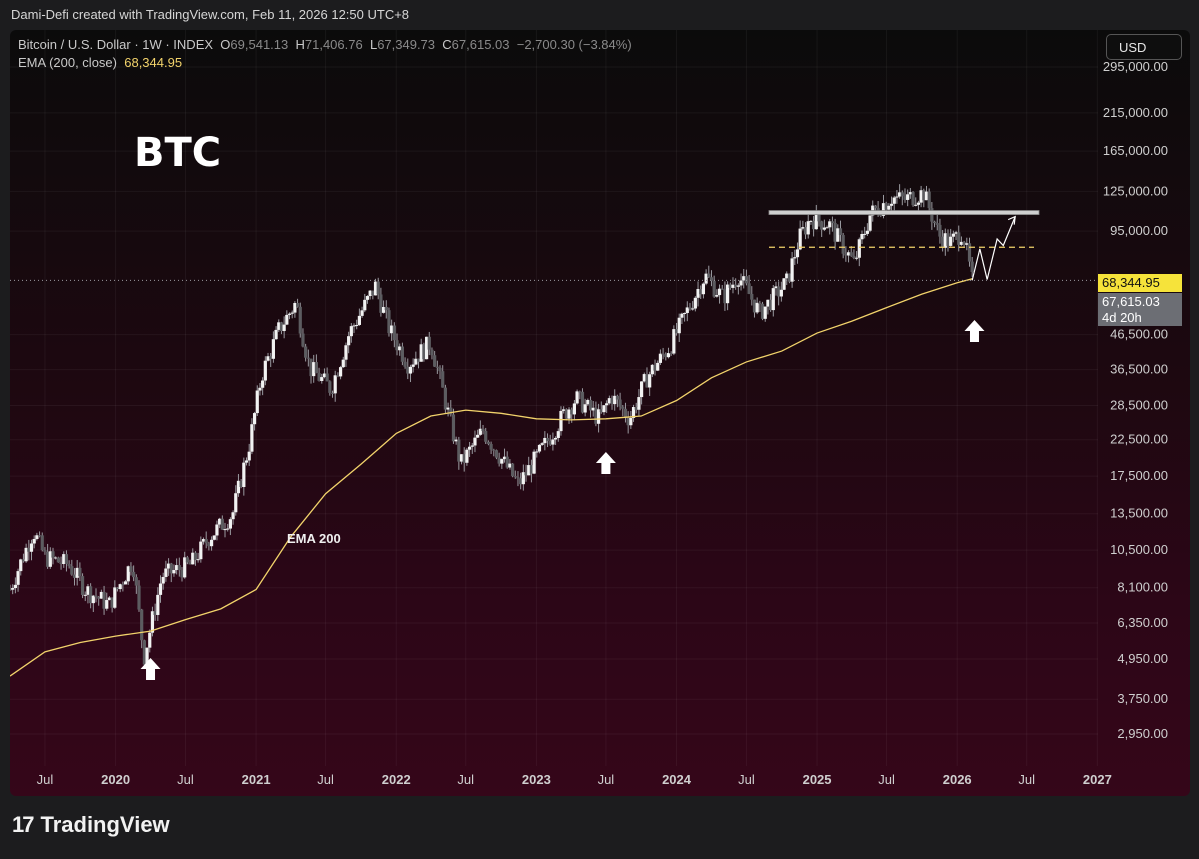 The image size is (1199, 859). I want to click on projection-path, so click(993, 248).